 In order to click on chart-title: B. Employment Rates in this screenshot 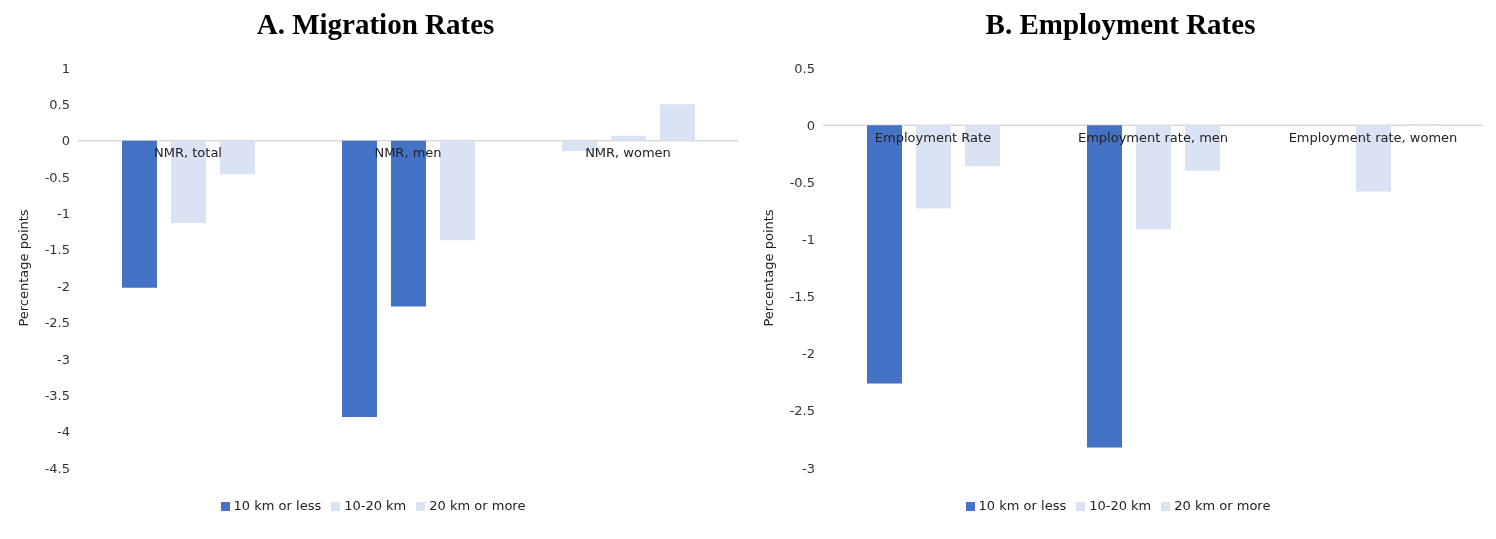, I will do `click(1120, 24)`.